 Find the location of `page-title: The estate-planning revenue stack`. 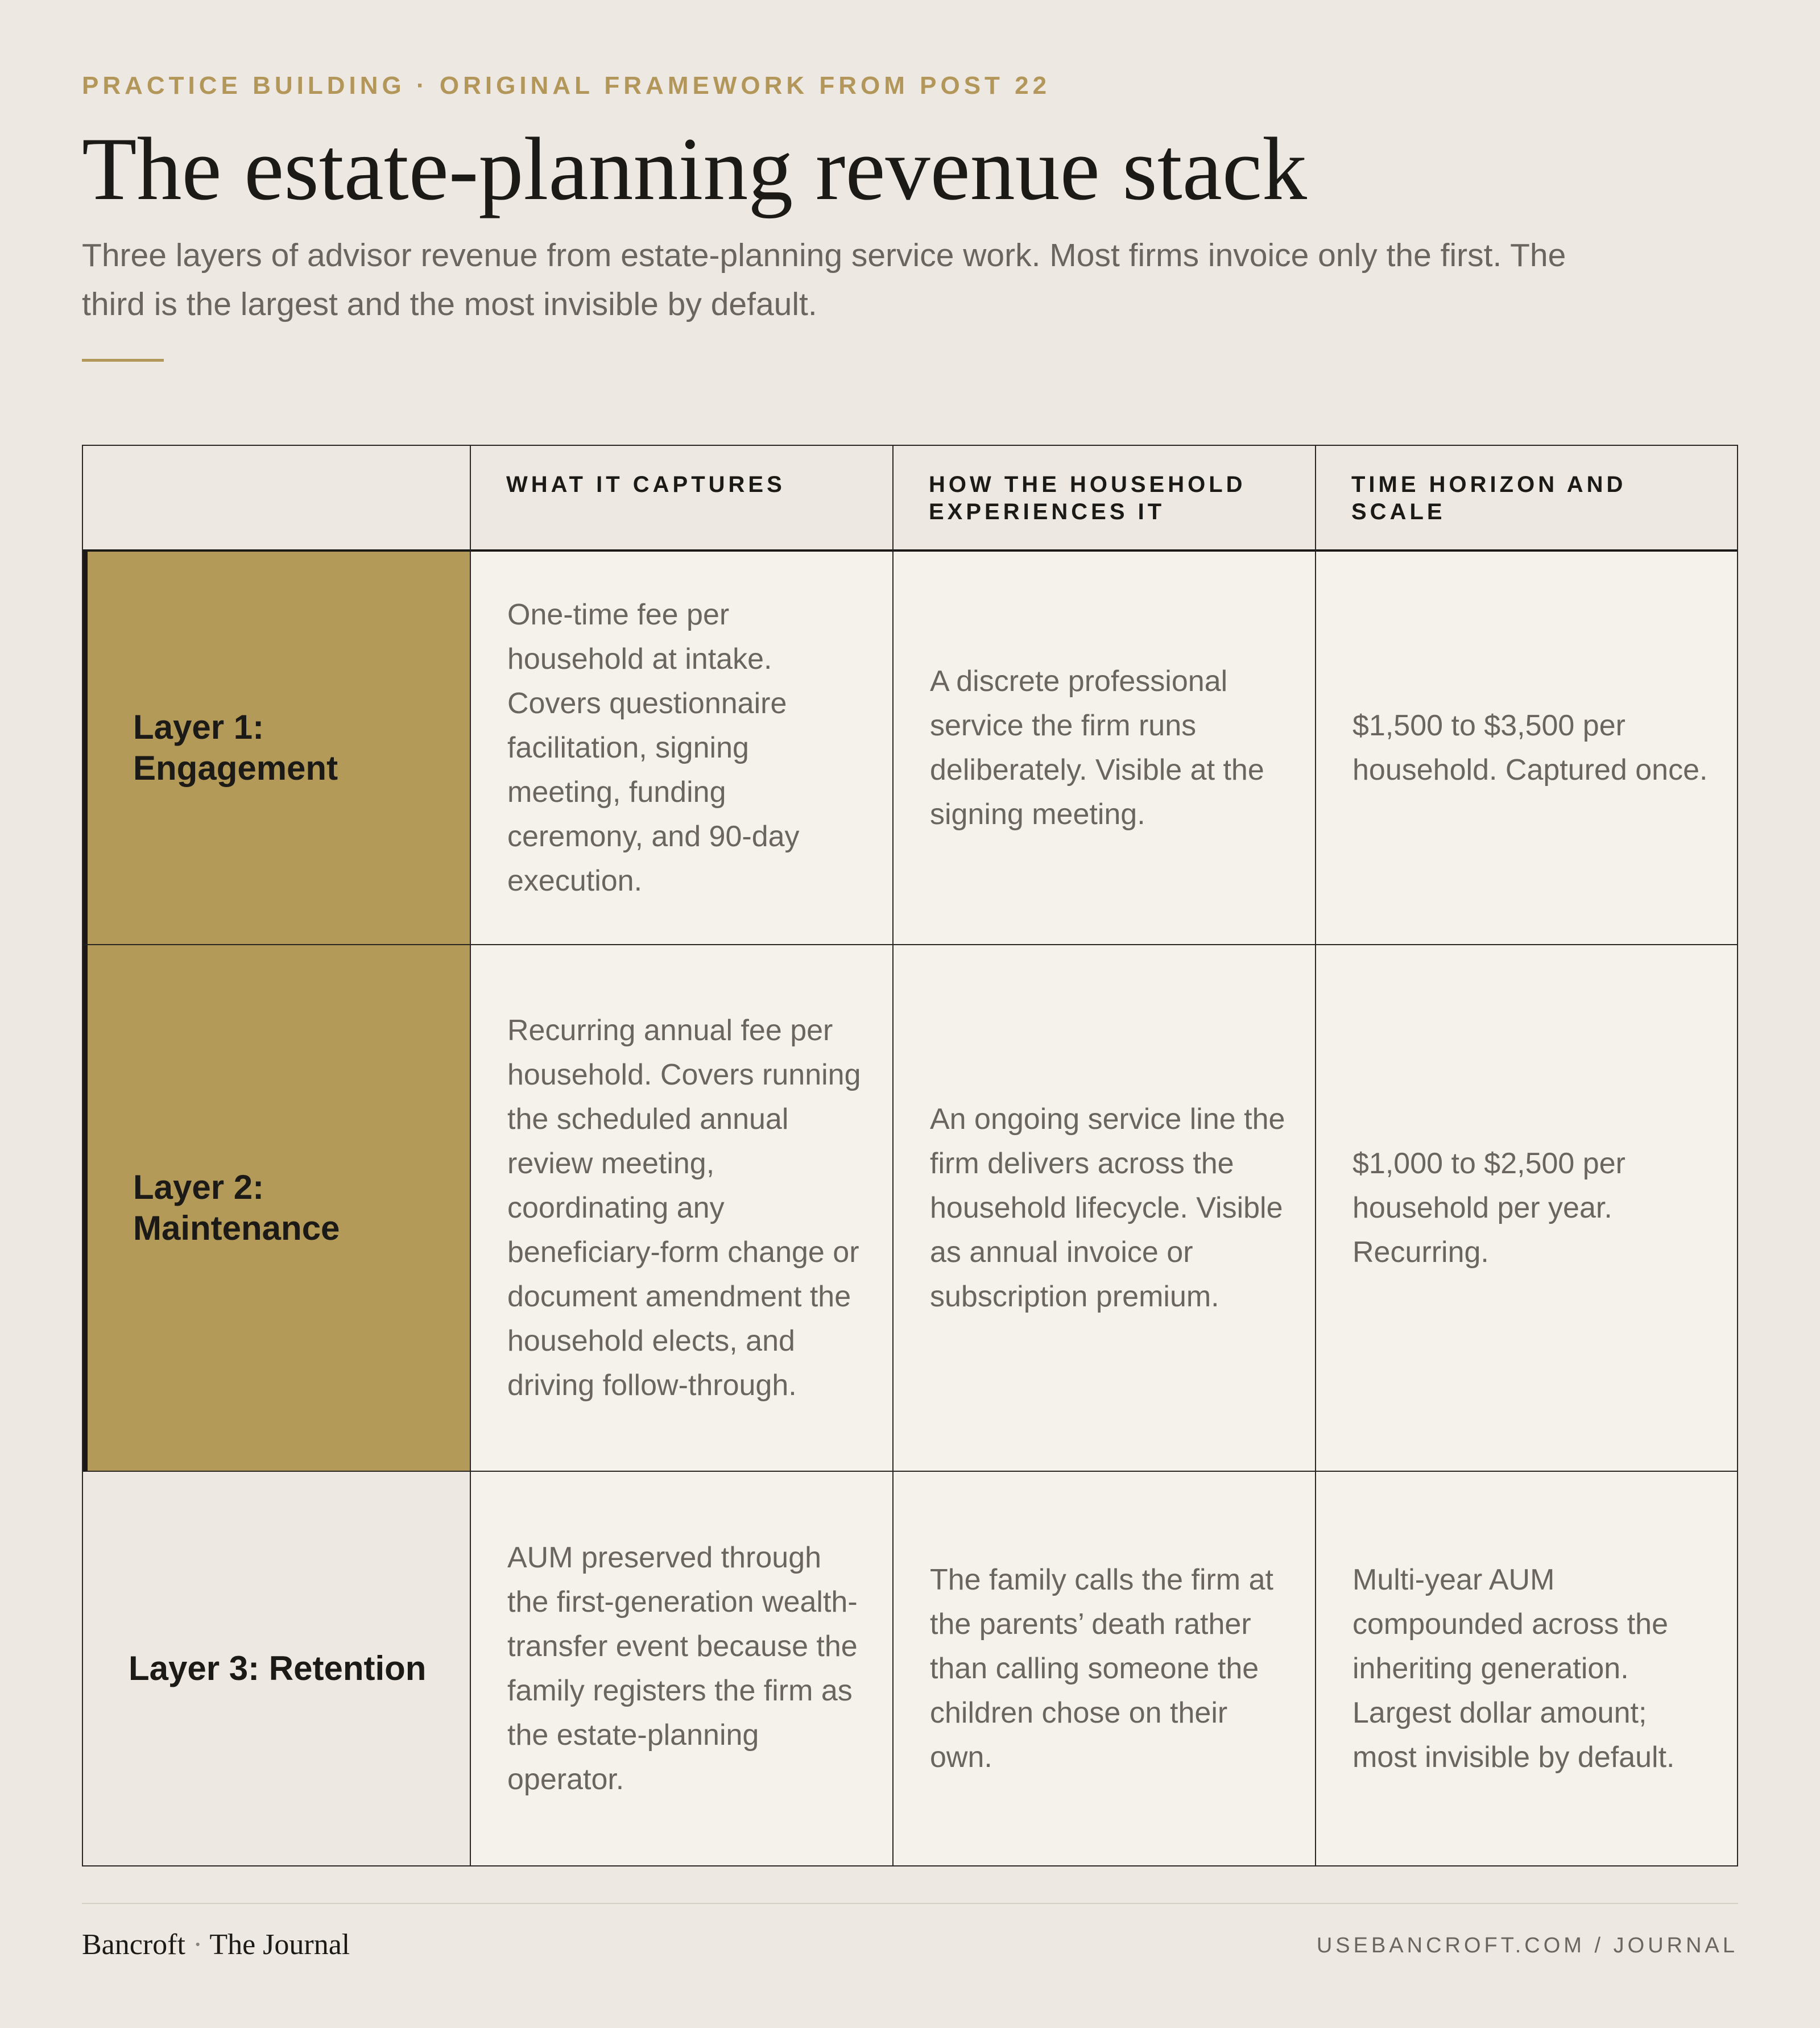

page-title: The estate-planning revenue stack is located at coordinates (694, 169).